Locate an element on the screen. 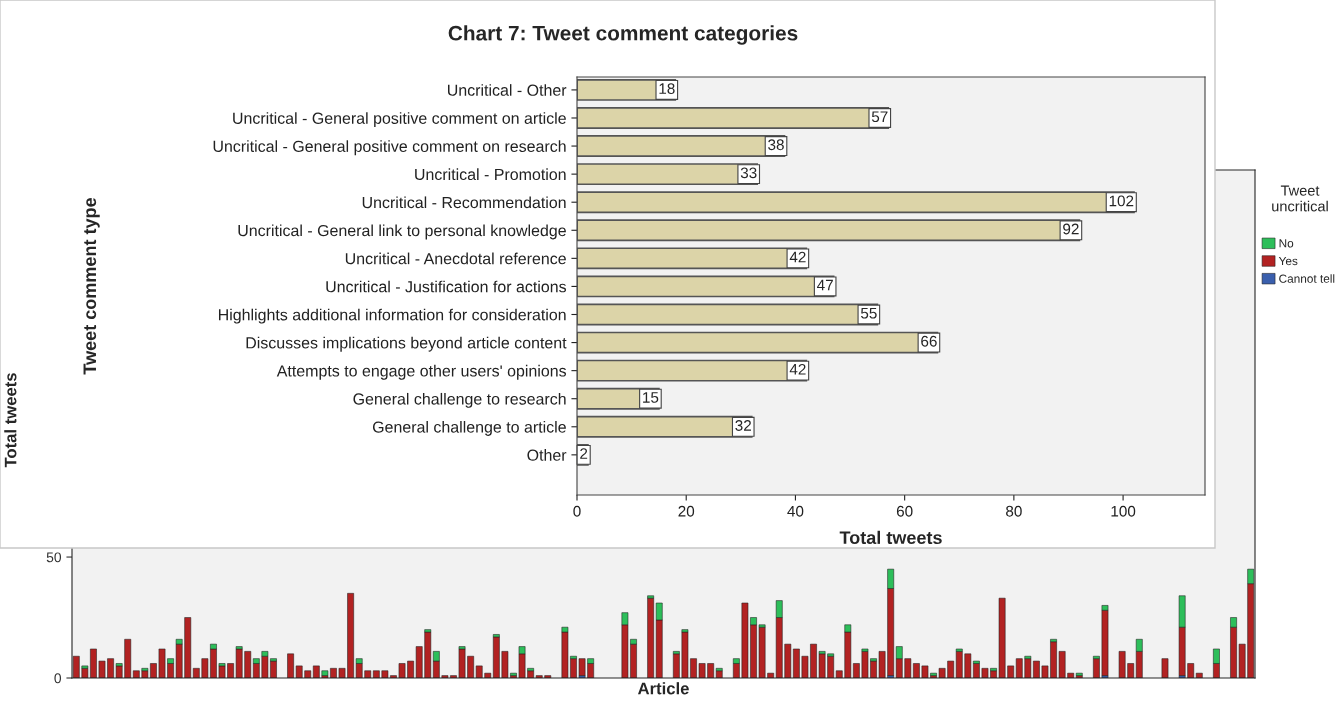 This screenshot has width=1343, height=704. legend-label: No is located at coordinates (1286, 243).